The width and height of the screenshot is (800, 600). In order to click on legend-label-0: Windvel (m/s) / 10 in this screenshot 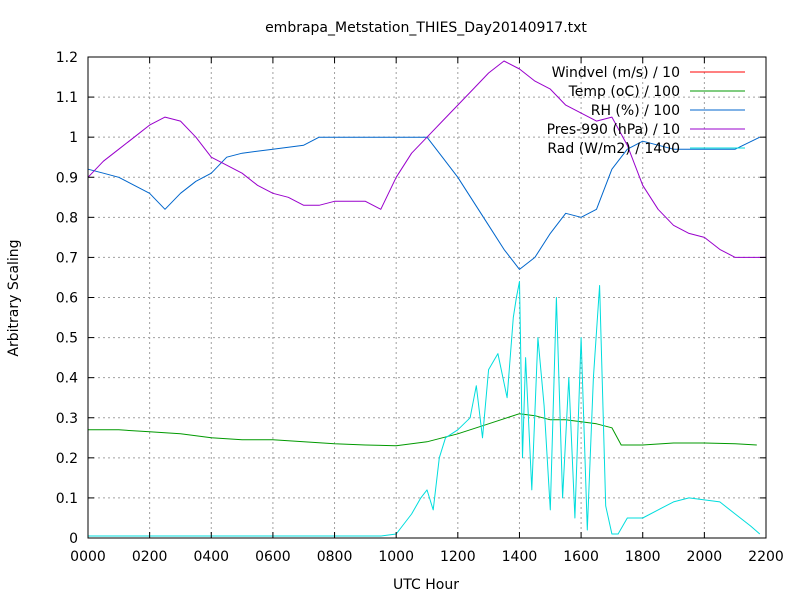, I will do `click(616, 73)`.